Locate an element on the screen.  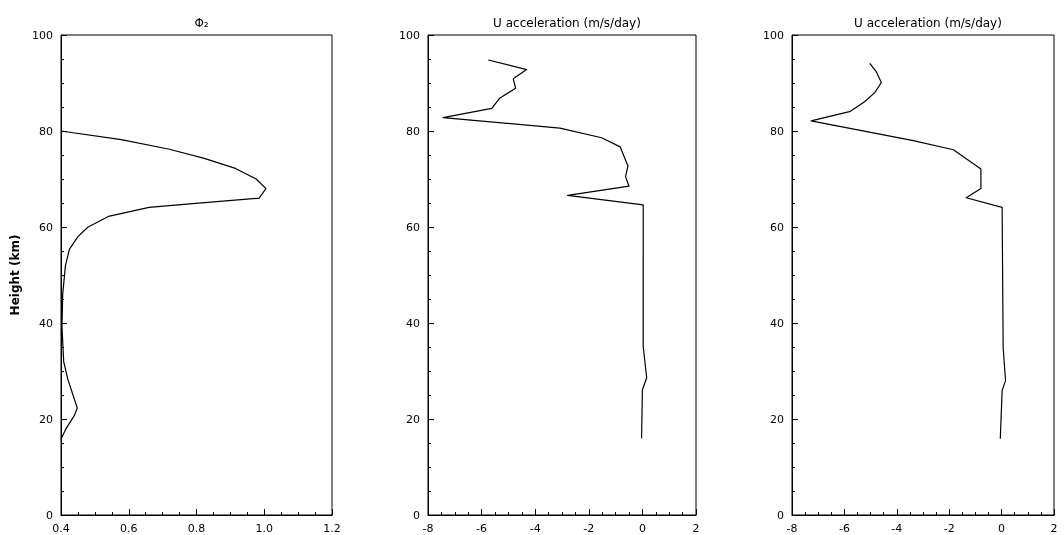
x-tick-label: 0.8 is located at coordinates (196, 528).